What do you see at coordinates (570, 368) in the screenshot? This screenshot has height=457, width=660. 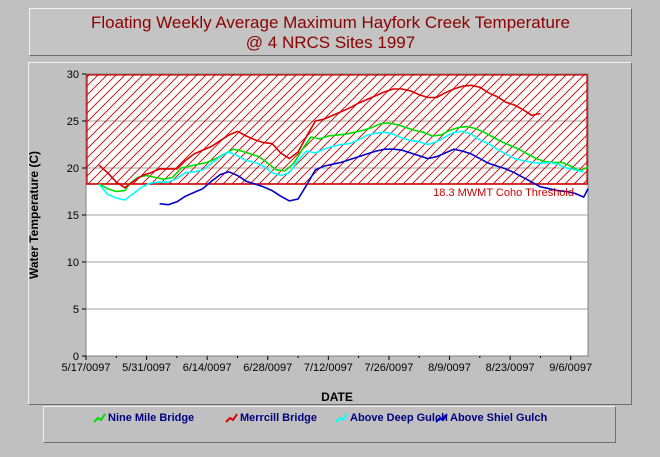 I see `x-tick-label: 9/6/0097` at bounding box center [570, 368].